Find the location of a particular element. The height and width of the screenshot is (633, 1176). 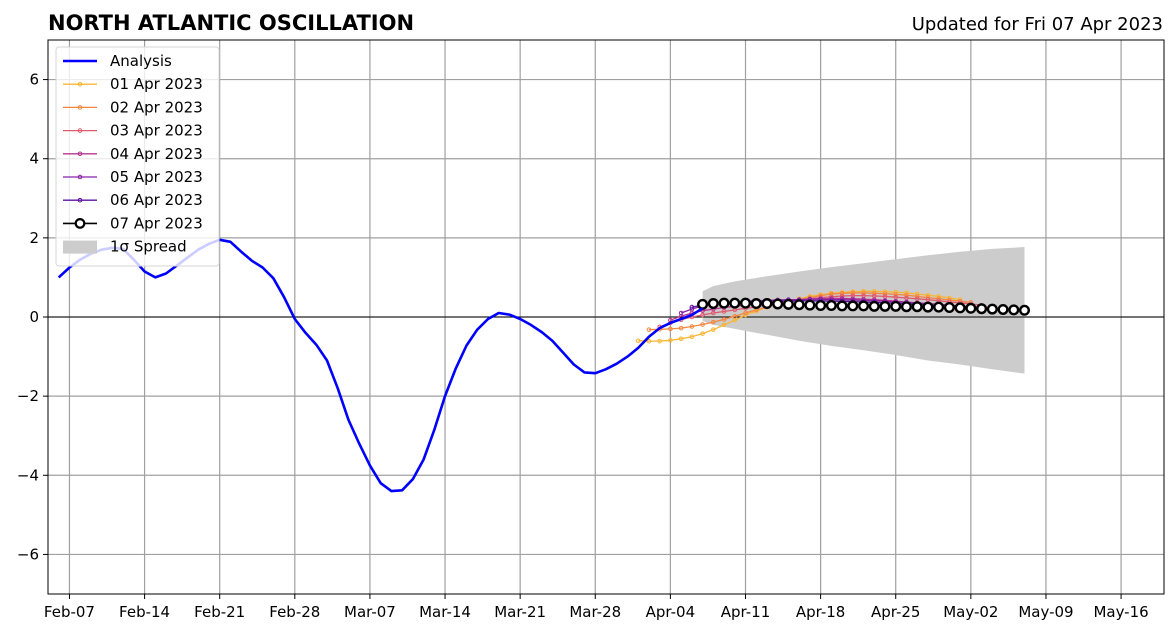

x-tick-label: May-16 is located at coordinates (1120, 612).